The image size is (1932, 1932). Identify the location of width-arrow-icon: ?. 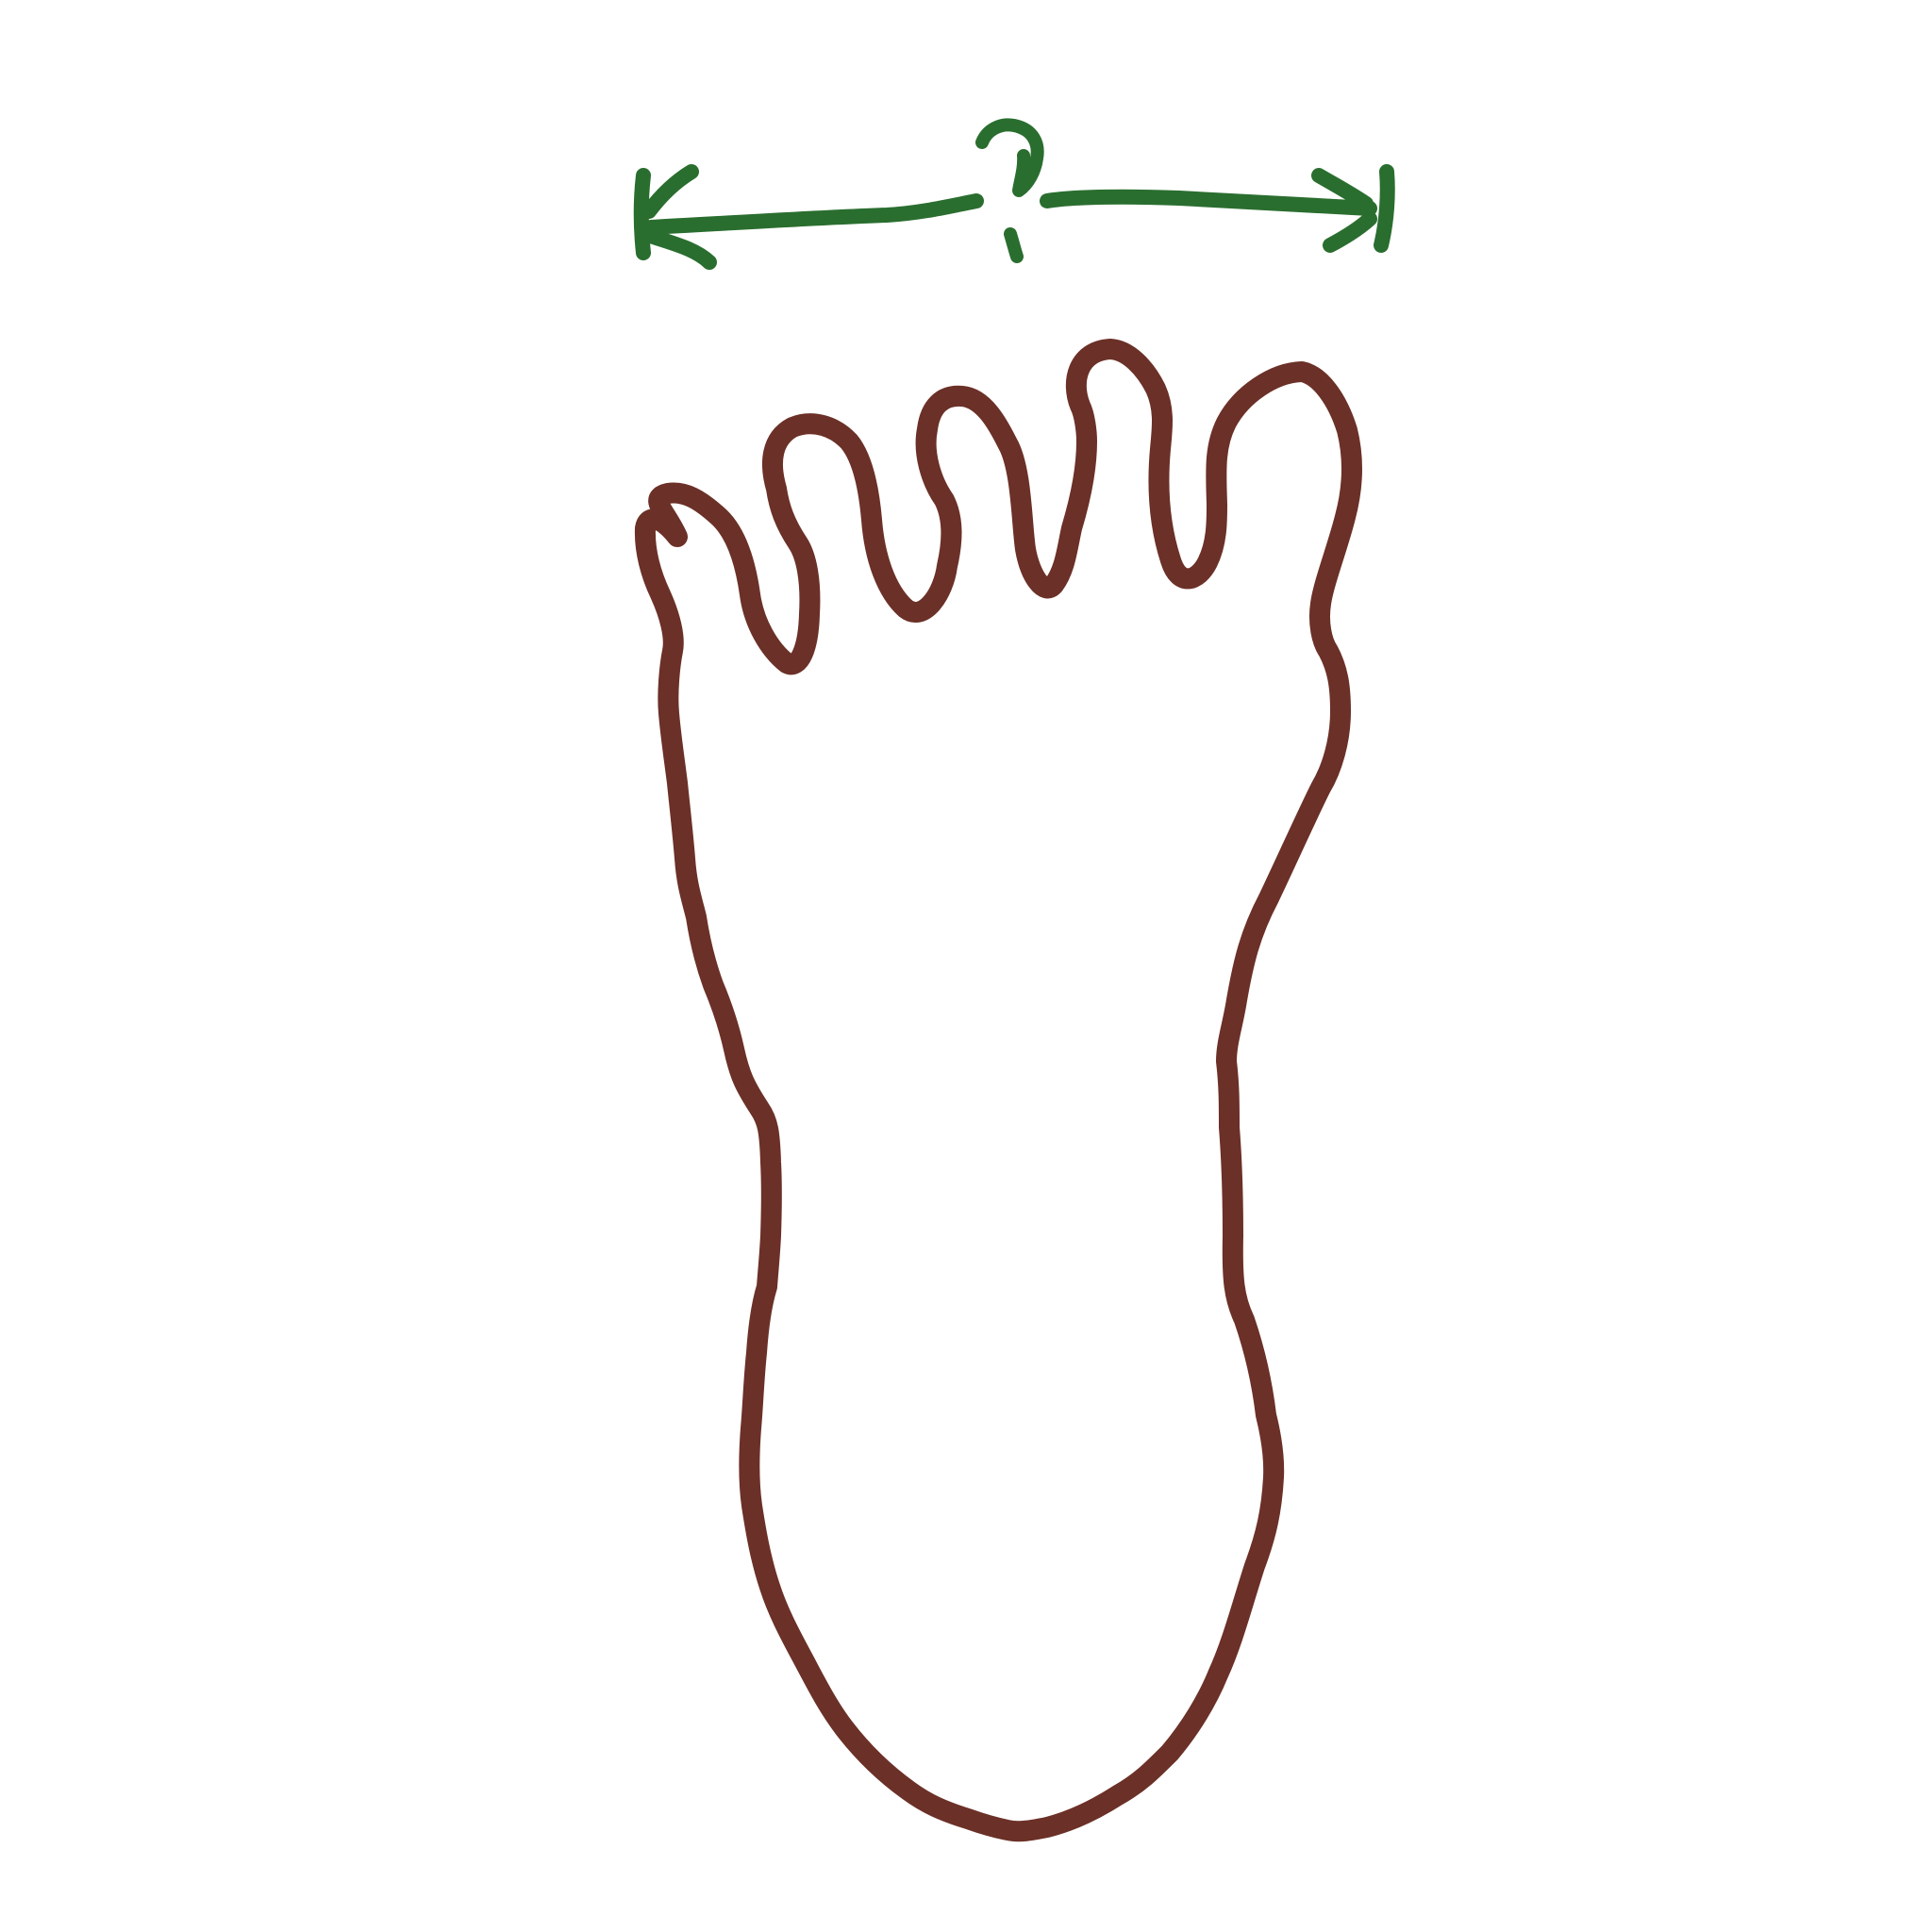
(1014, 194).